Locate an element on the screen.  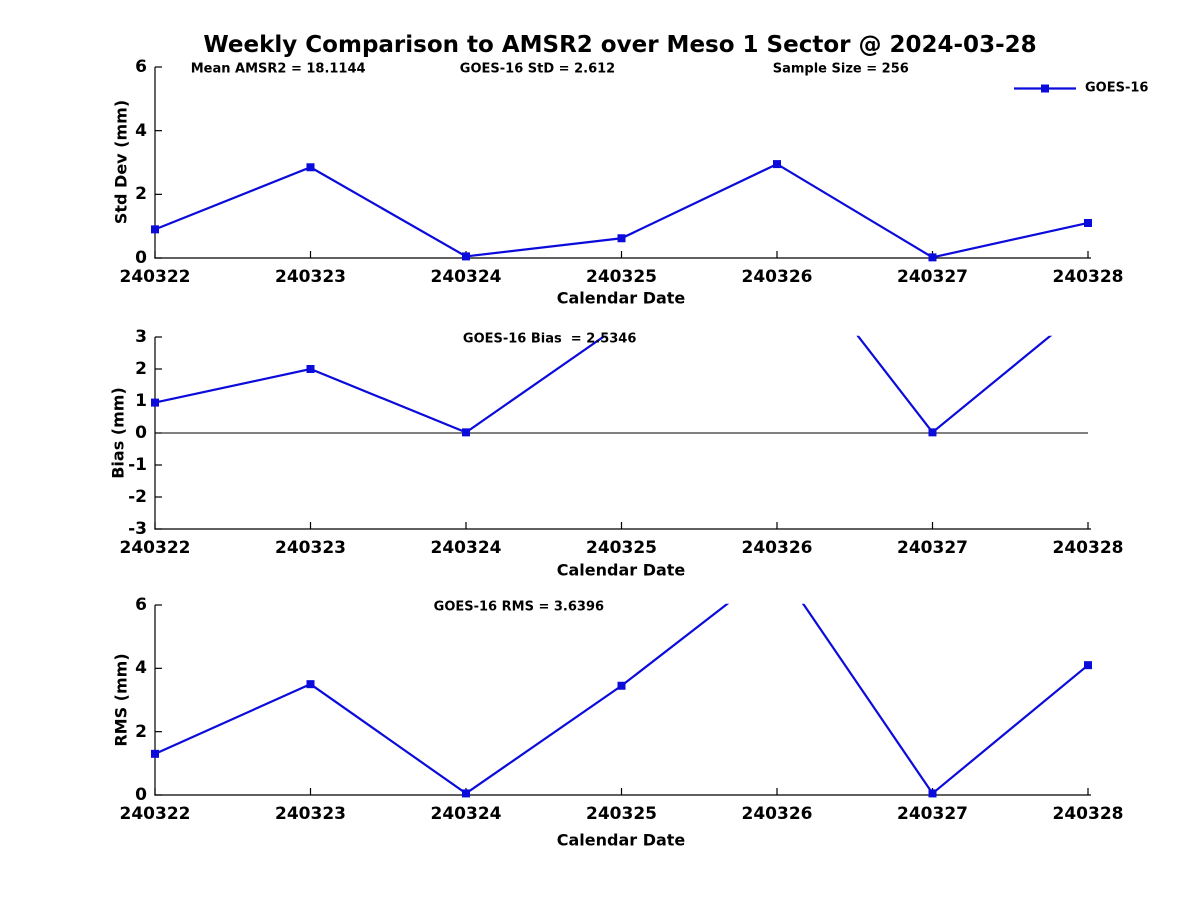
x-axis-label-1: Calendar Date is located at coordinates (621, 298).